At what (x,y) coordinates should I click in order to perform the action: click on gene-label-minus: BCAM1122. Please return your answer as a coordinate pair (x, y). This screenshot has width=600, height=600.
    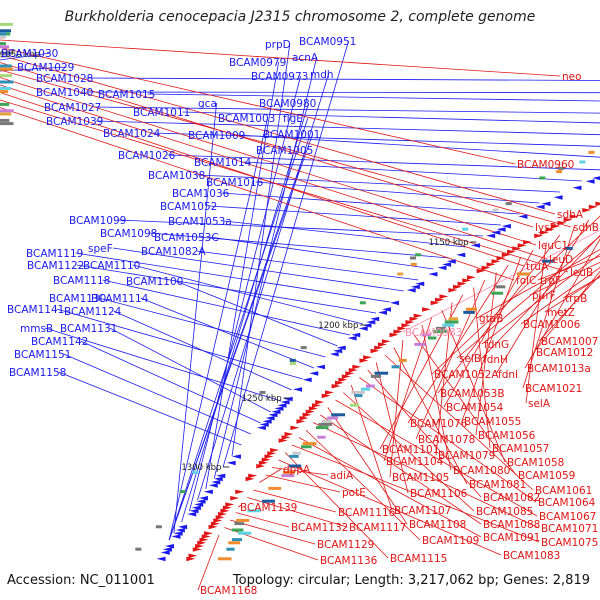
    Looking at the image, I should click on (55, 266).